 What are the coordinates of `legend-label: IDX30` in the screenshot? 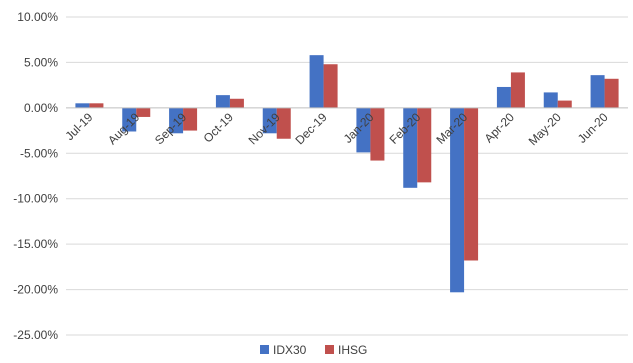 It's located at (290, 350).